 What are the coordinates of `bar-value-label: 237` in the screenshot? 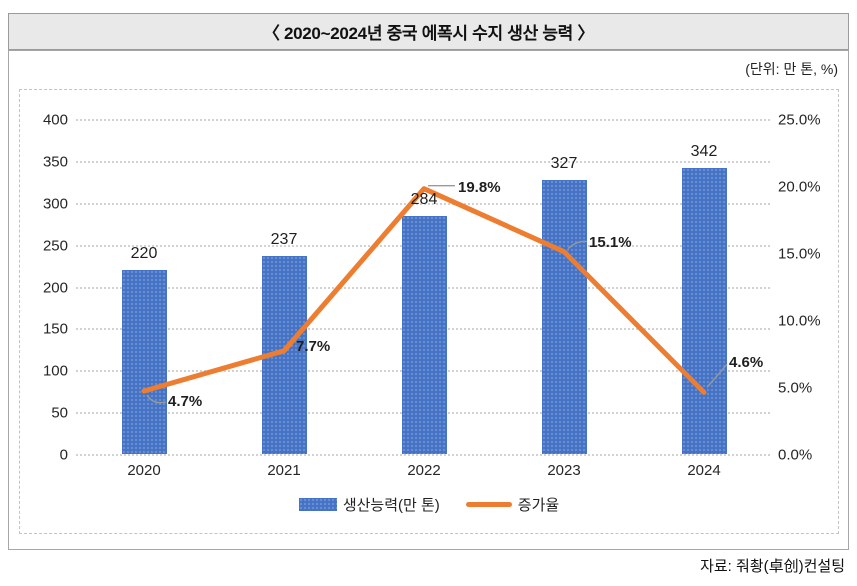 It's located at (284, 239).